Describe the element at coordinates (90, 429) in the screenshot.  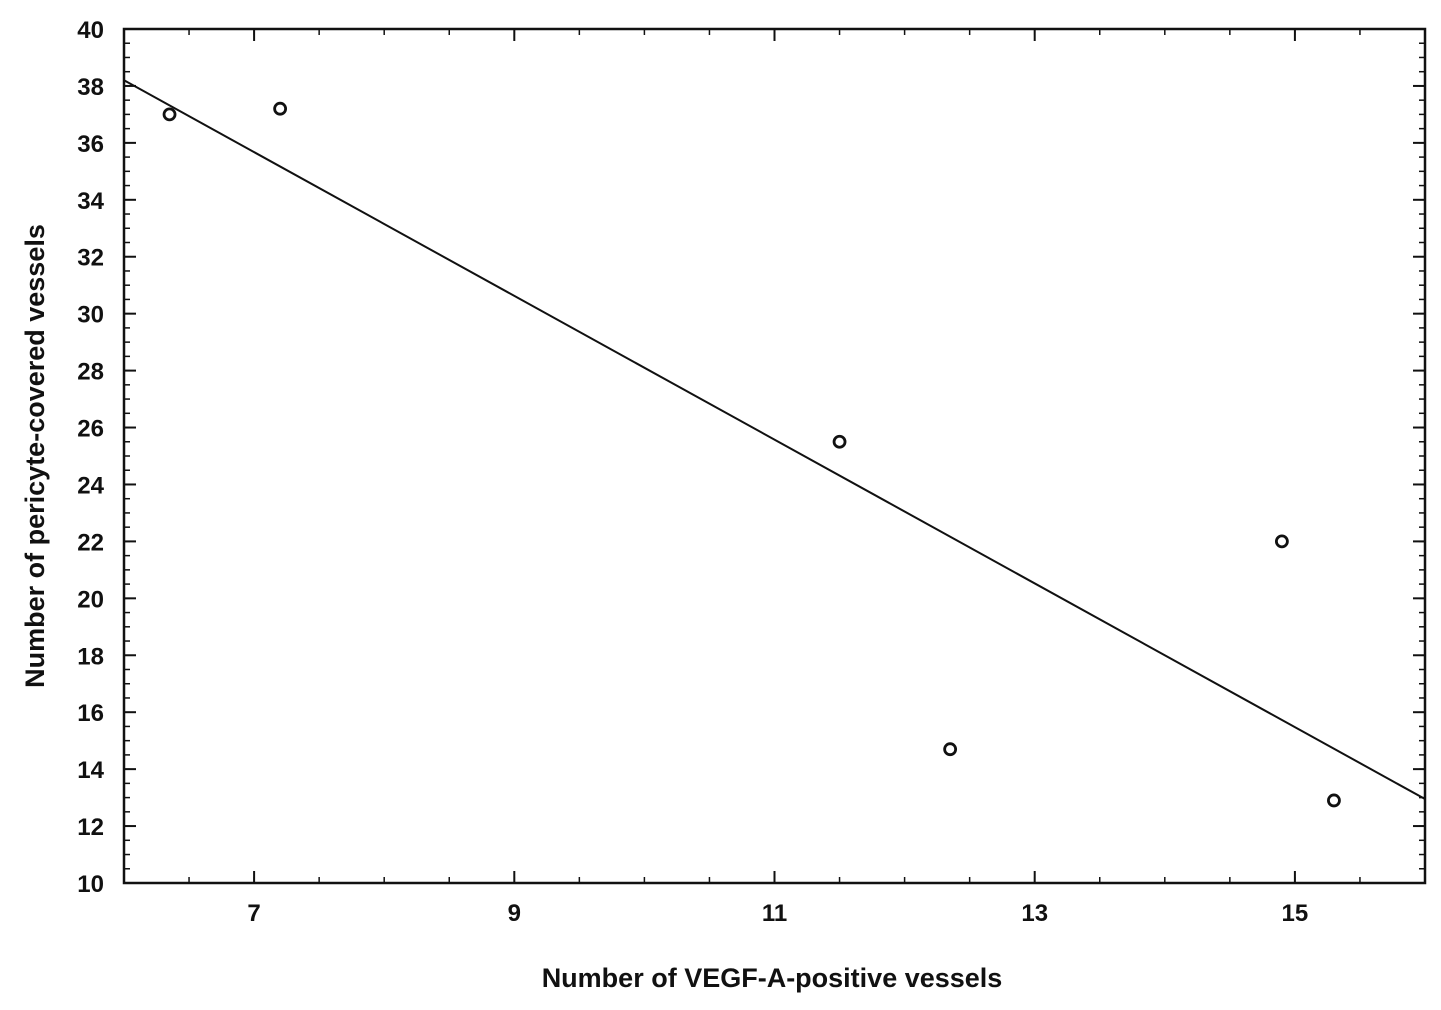
I see `y-tick-label: 26` at that location.